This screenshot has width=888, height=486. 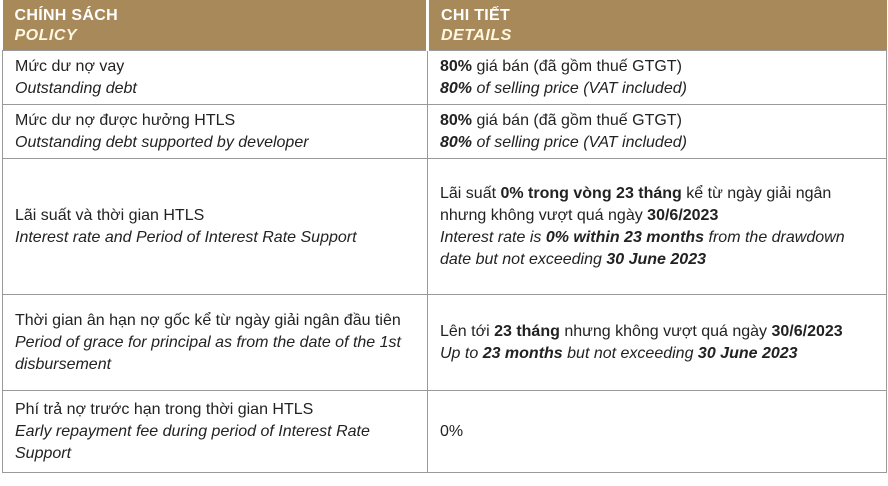 I want to click on detail-vi-text-1: nhưng không vượt quá ngày, so click(x=665, y=331).